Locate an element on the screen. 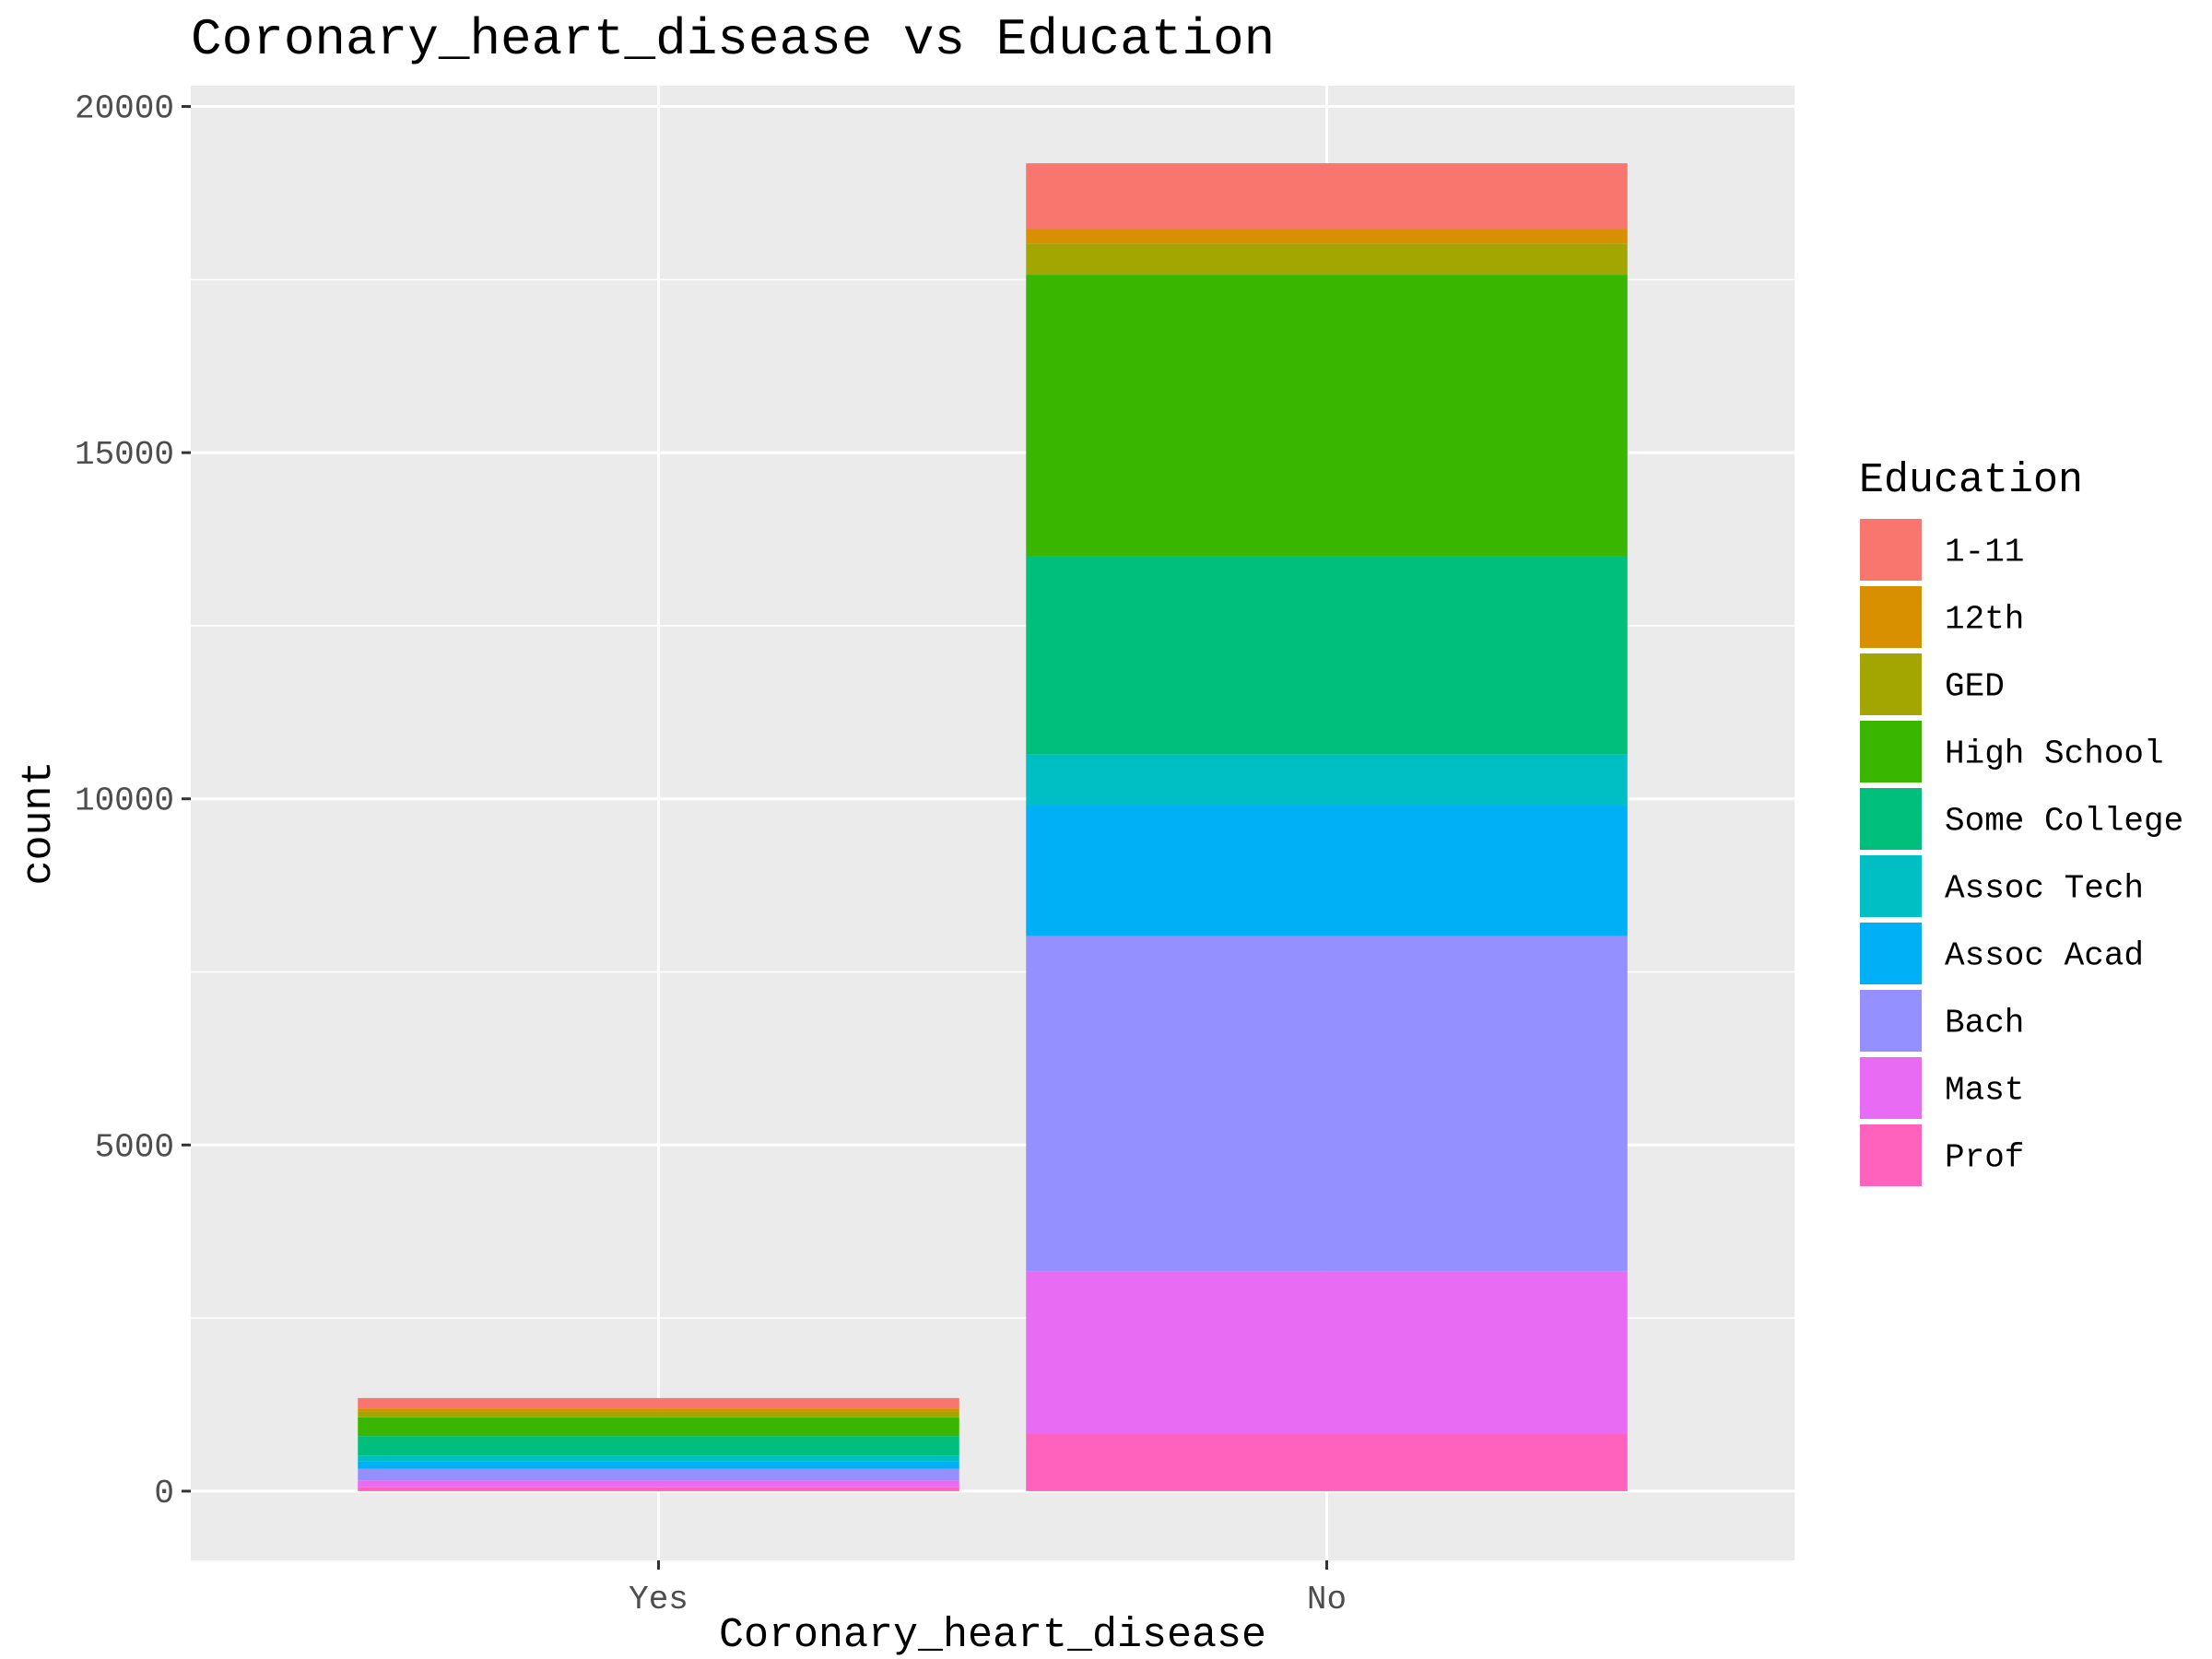 The image size is (2212, 1659). y-axis: 0 5000 10000 15000 20000 is located at coordinates (133, 801).